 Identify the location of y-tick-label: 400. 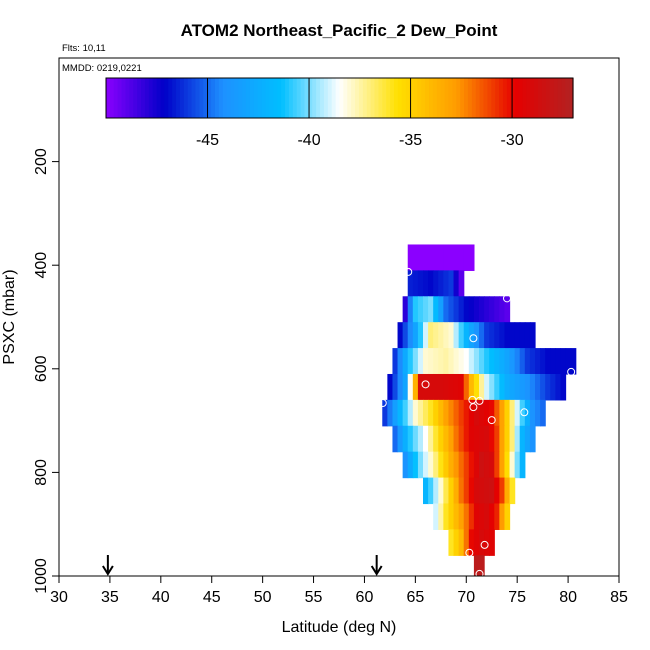
(41, 265).